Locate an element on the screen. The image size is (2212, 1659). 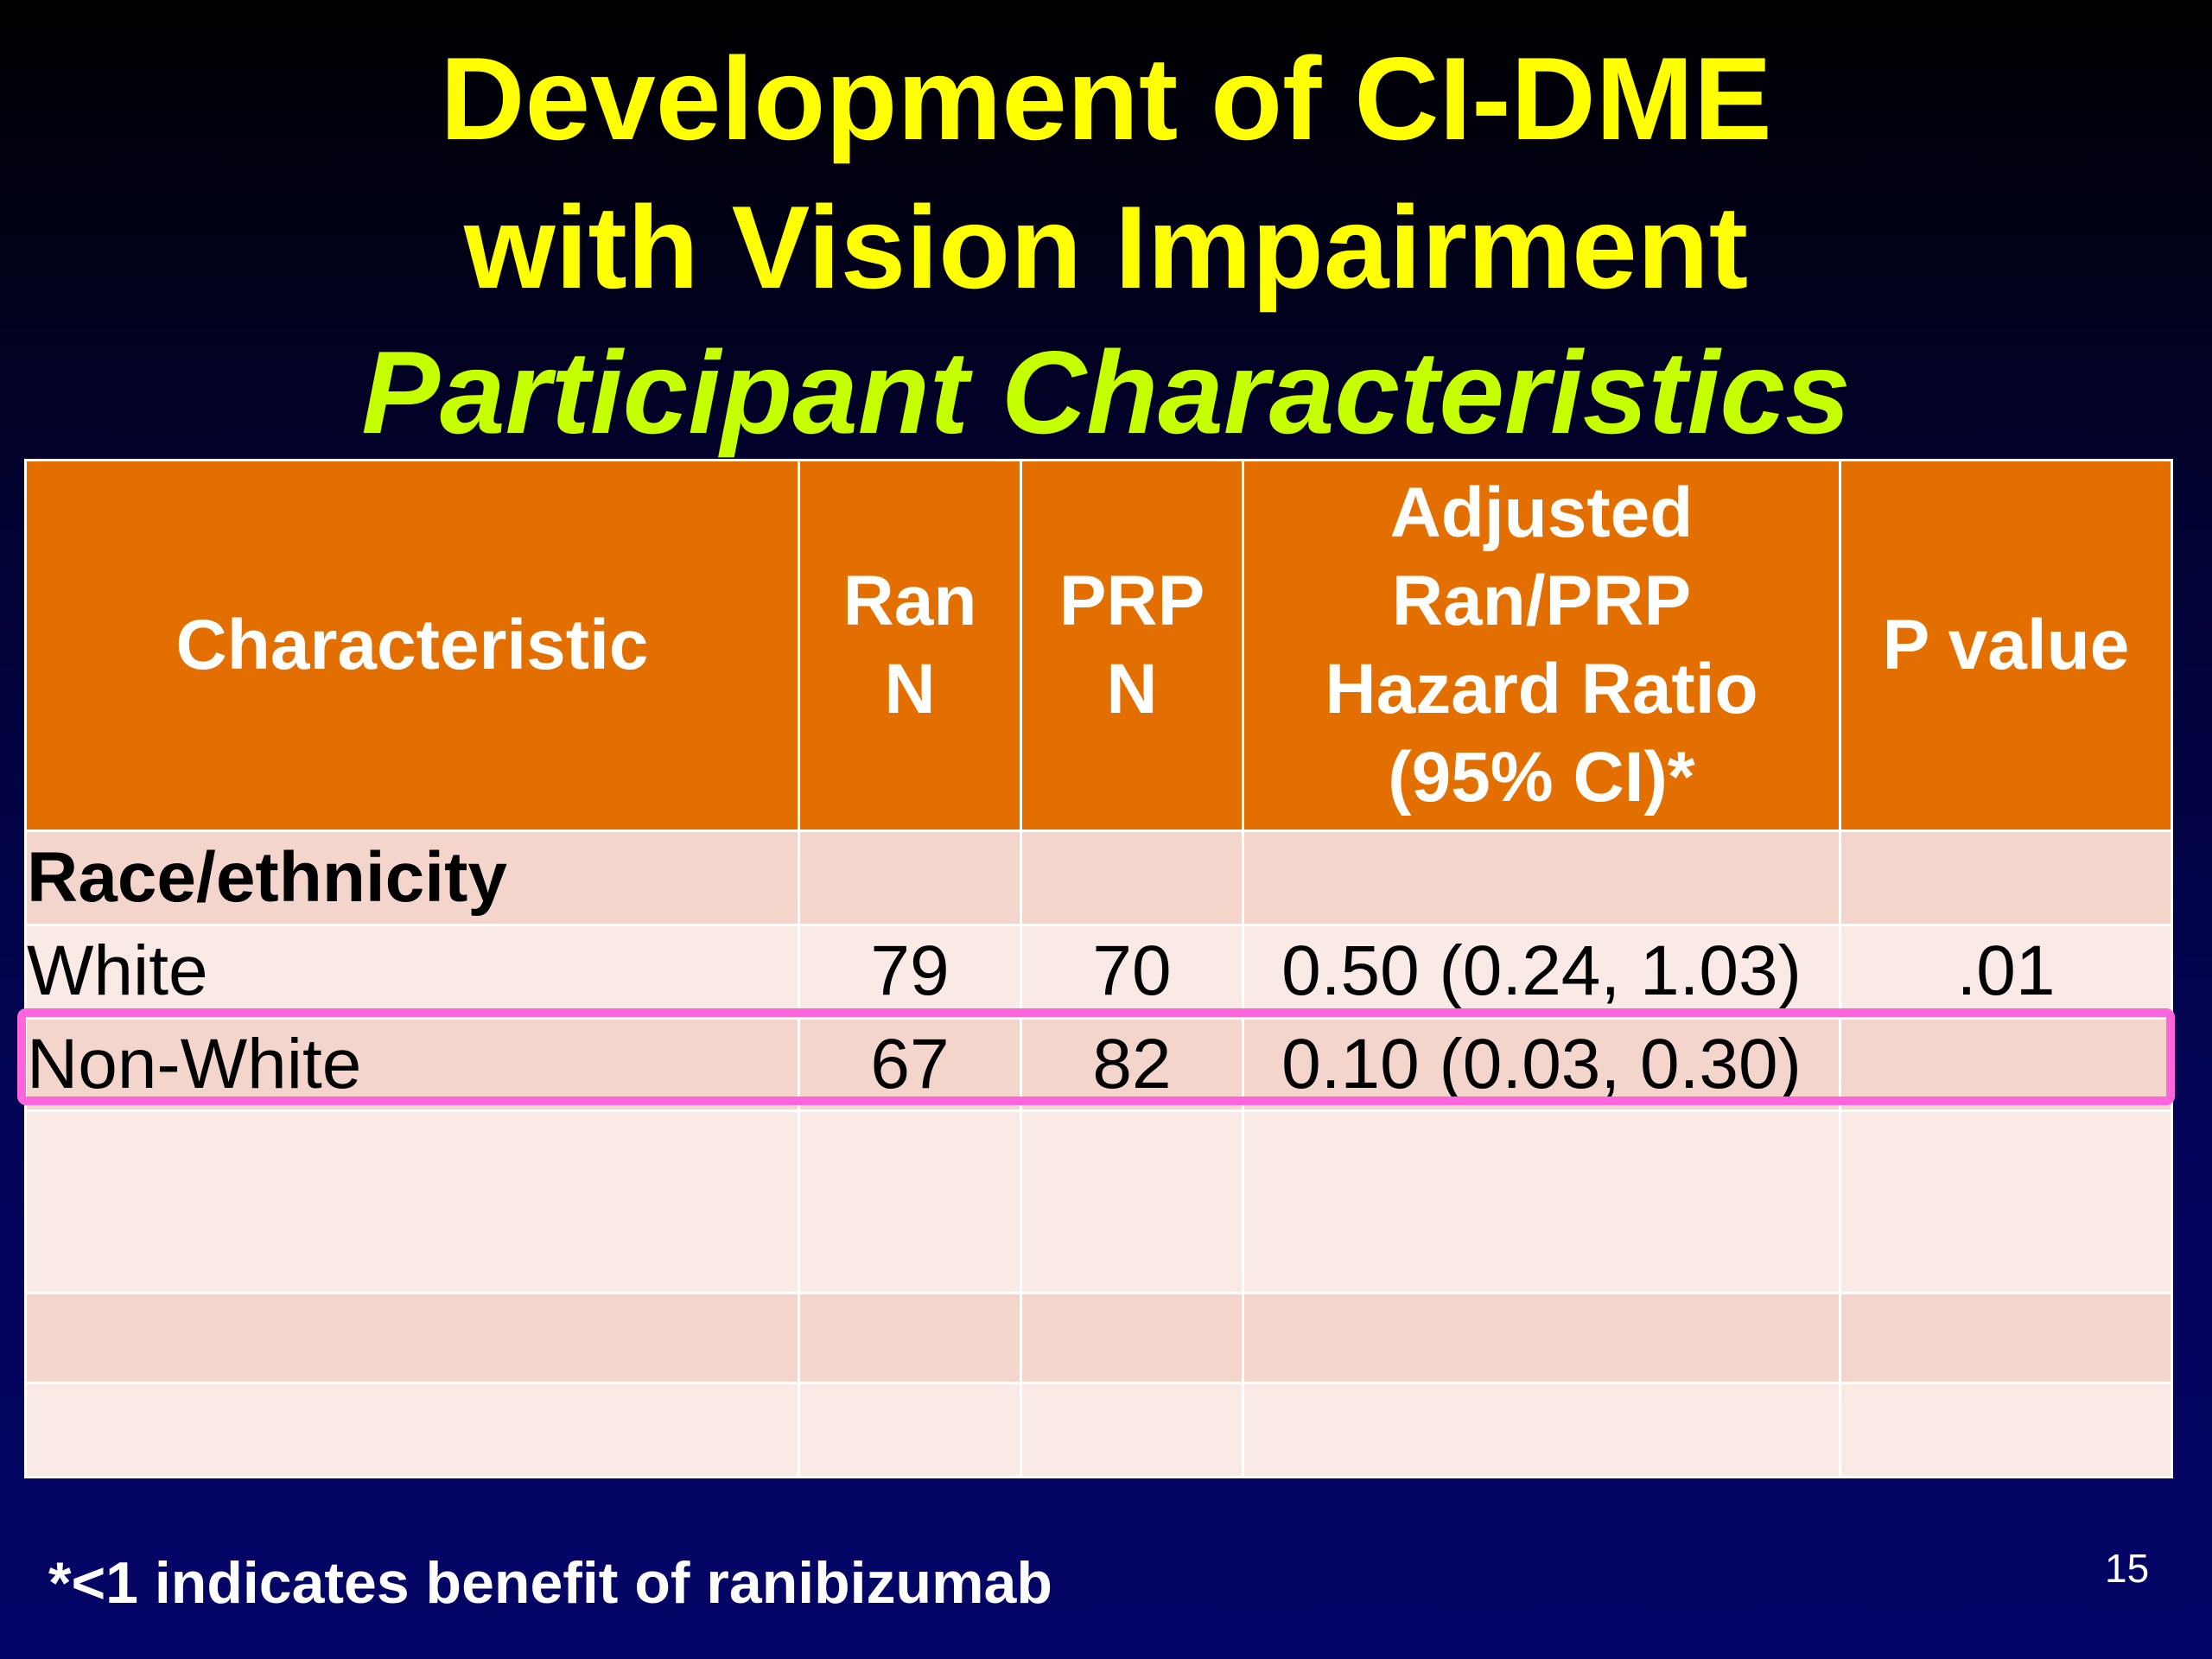
header-prp-n-line-2: N is located at coordinates (1132, 689).